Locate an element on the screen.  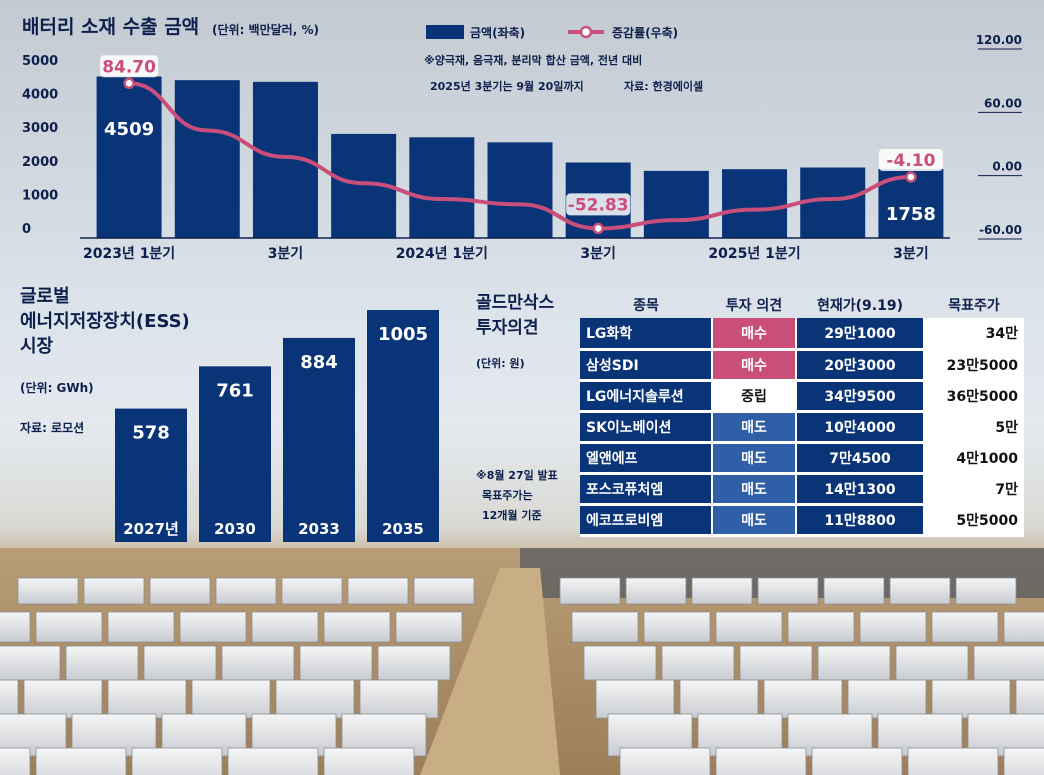
x-tick-label: 2024년 1분기 is located at coordinates (442, 254).